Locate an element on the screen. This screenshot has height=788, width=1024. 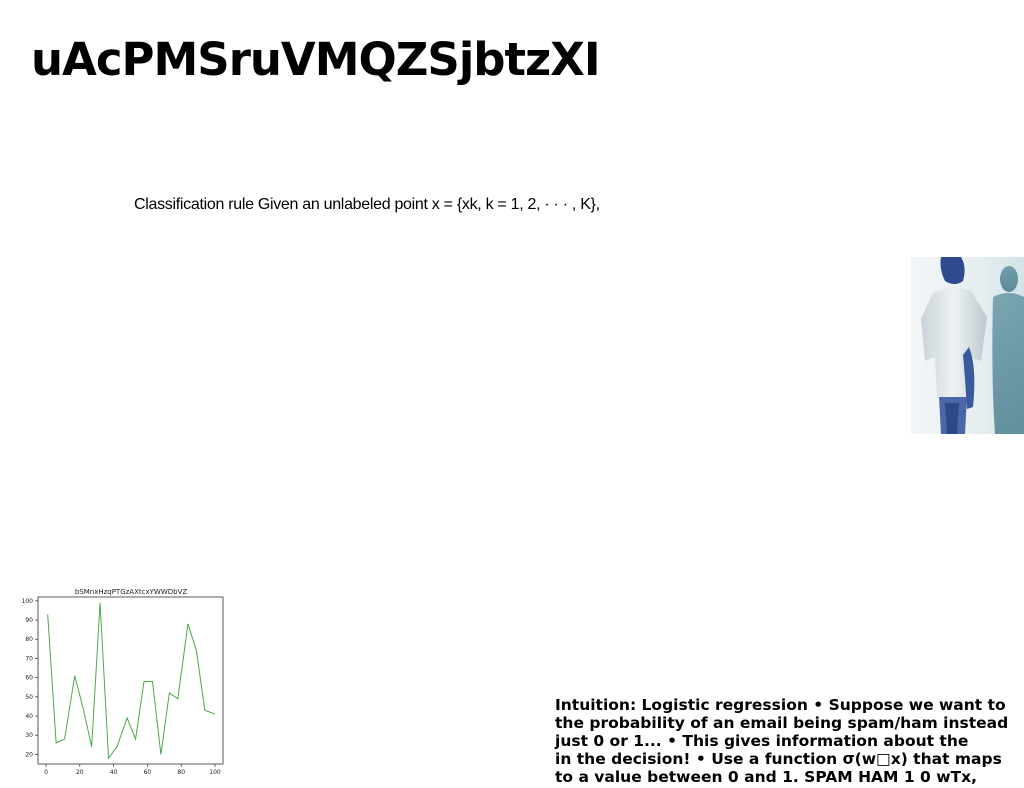
x-tick-label: 80 is located at coordinates (181, 772).